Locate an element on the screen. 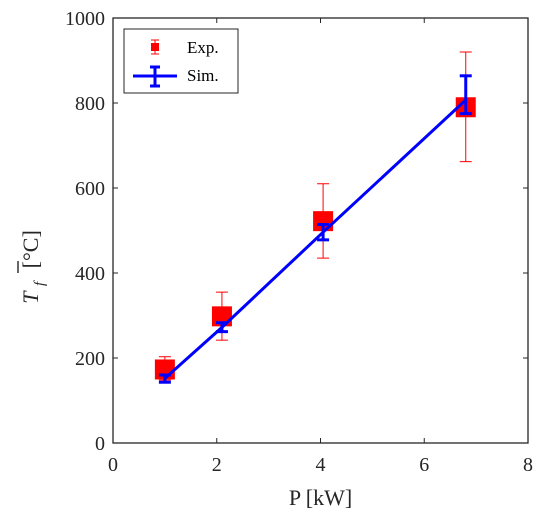  svg-text: T f [°C] is located at coordinates (33, 267).